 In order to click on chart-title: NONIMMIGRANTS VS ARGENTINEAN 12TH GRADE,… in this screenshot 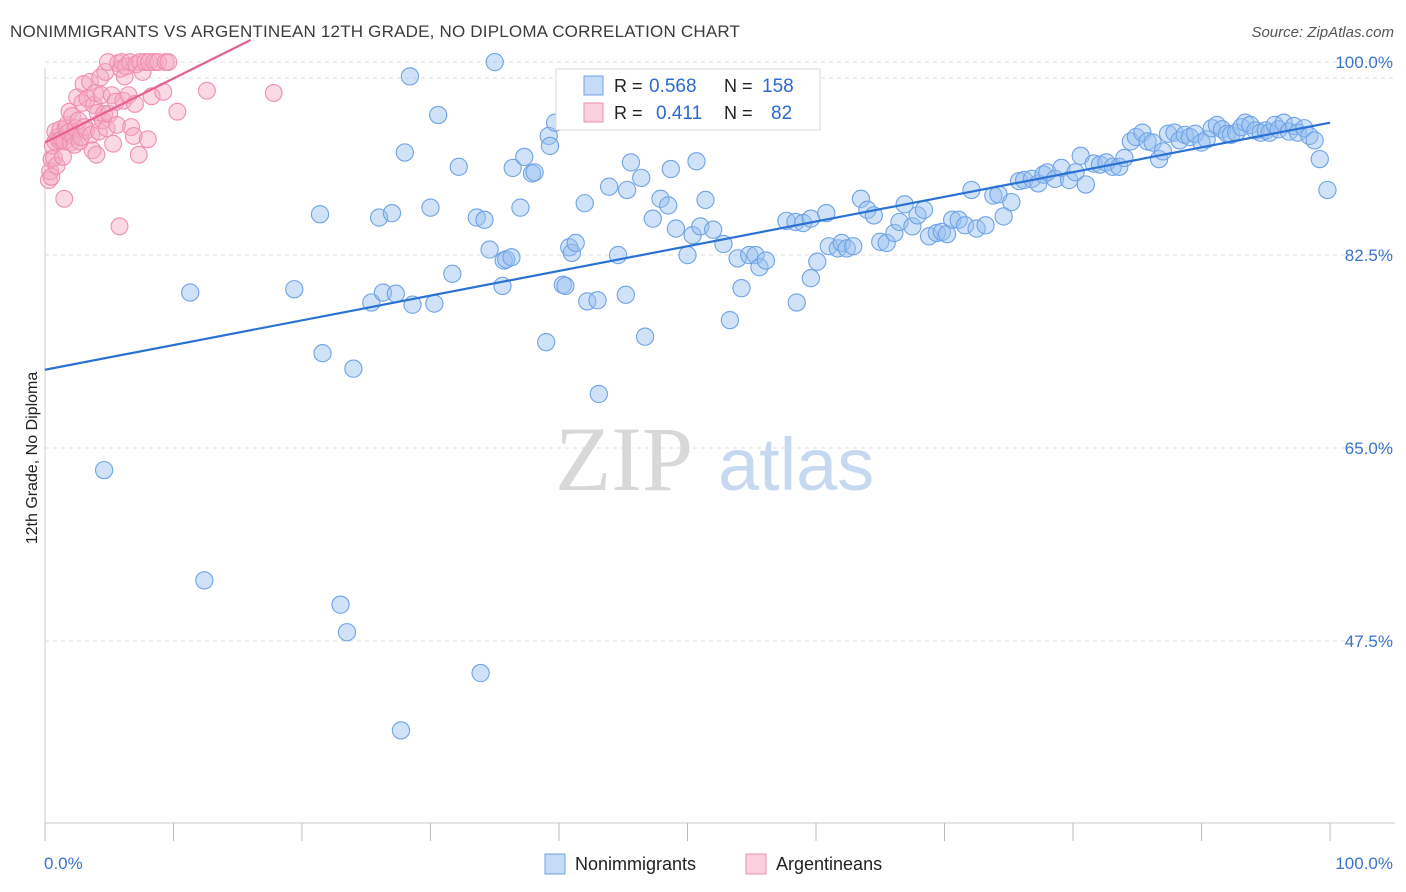, I will do `click(375, 31)`.